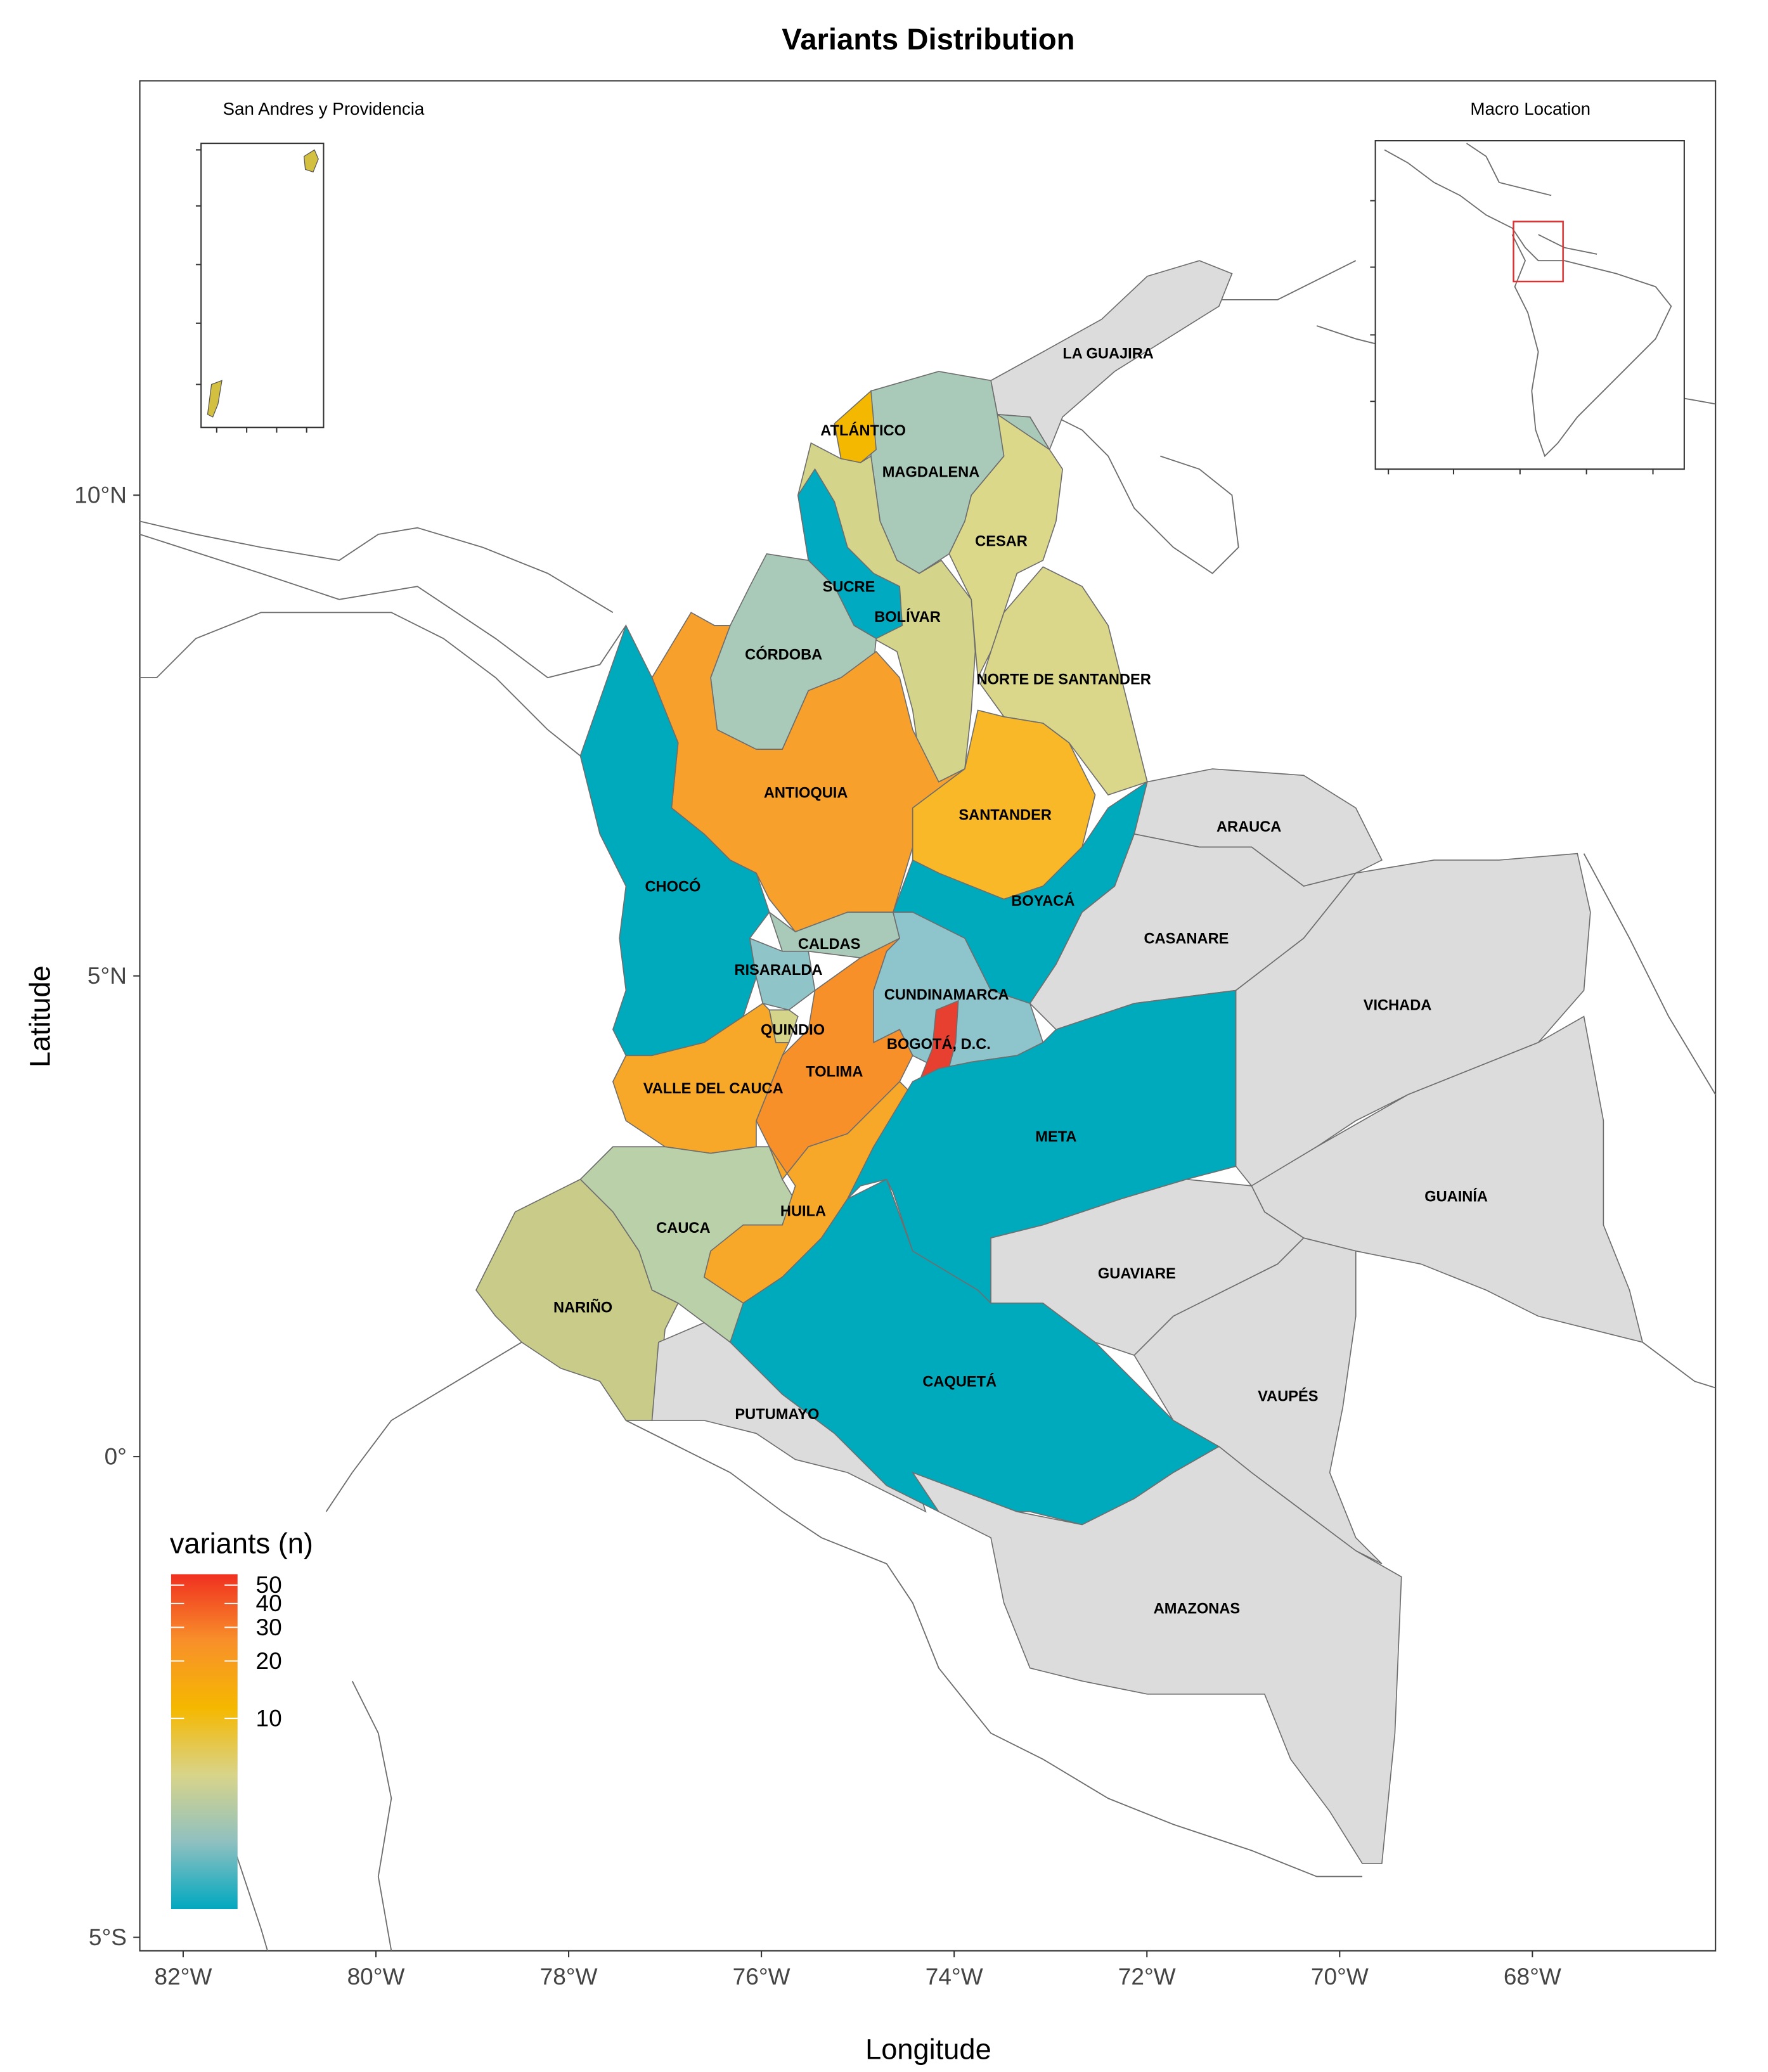 This screenshot has height=2072, width=1768. What do you see at coordinates (1186, 939) in the screenshot?
I see `region-label: CASANARE` at bounding box center [1186, 939].